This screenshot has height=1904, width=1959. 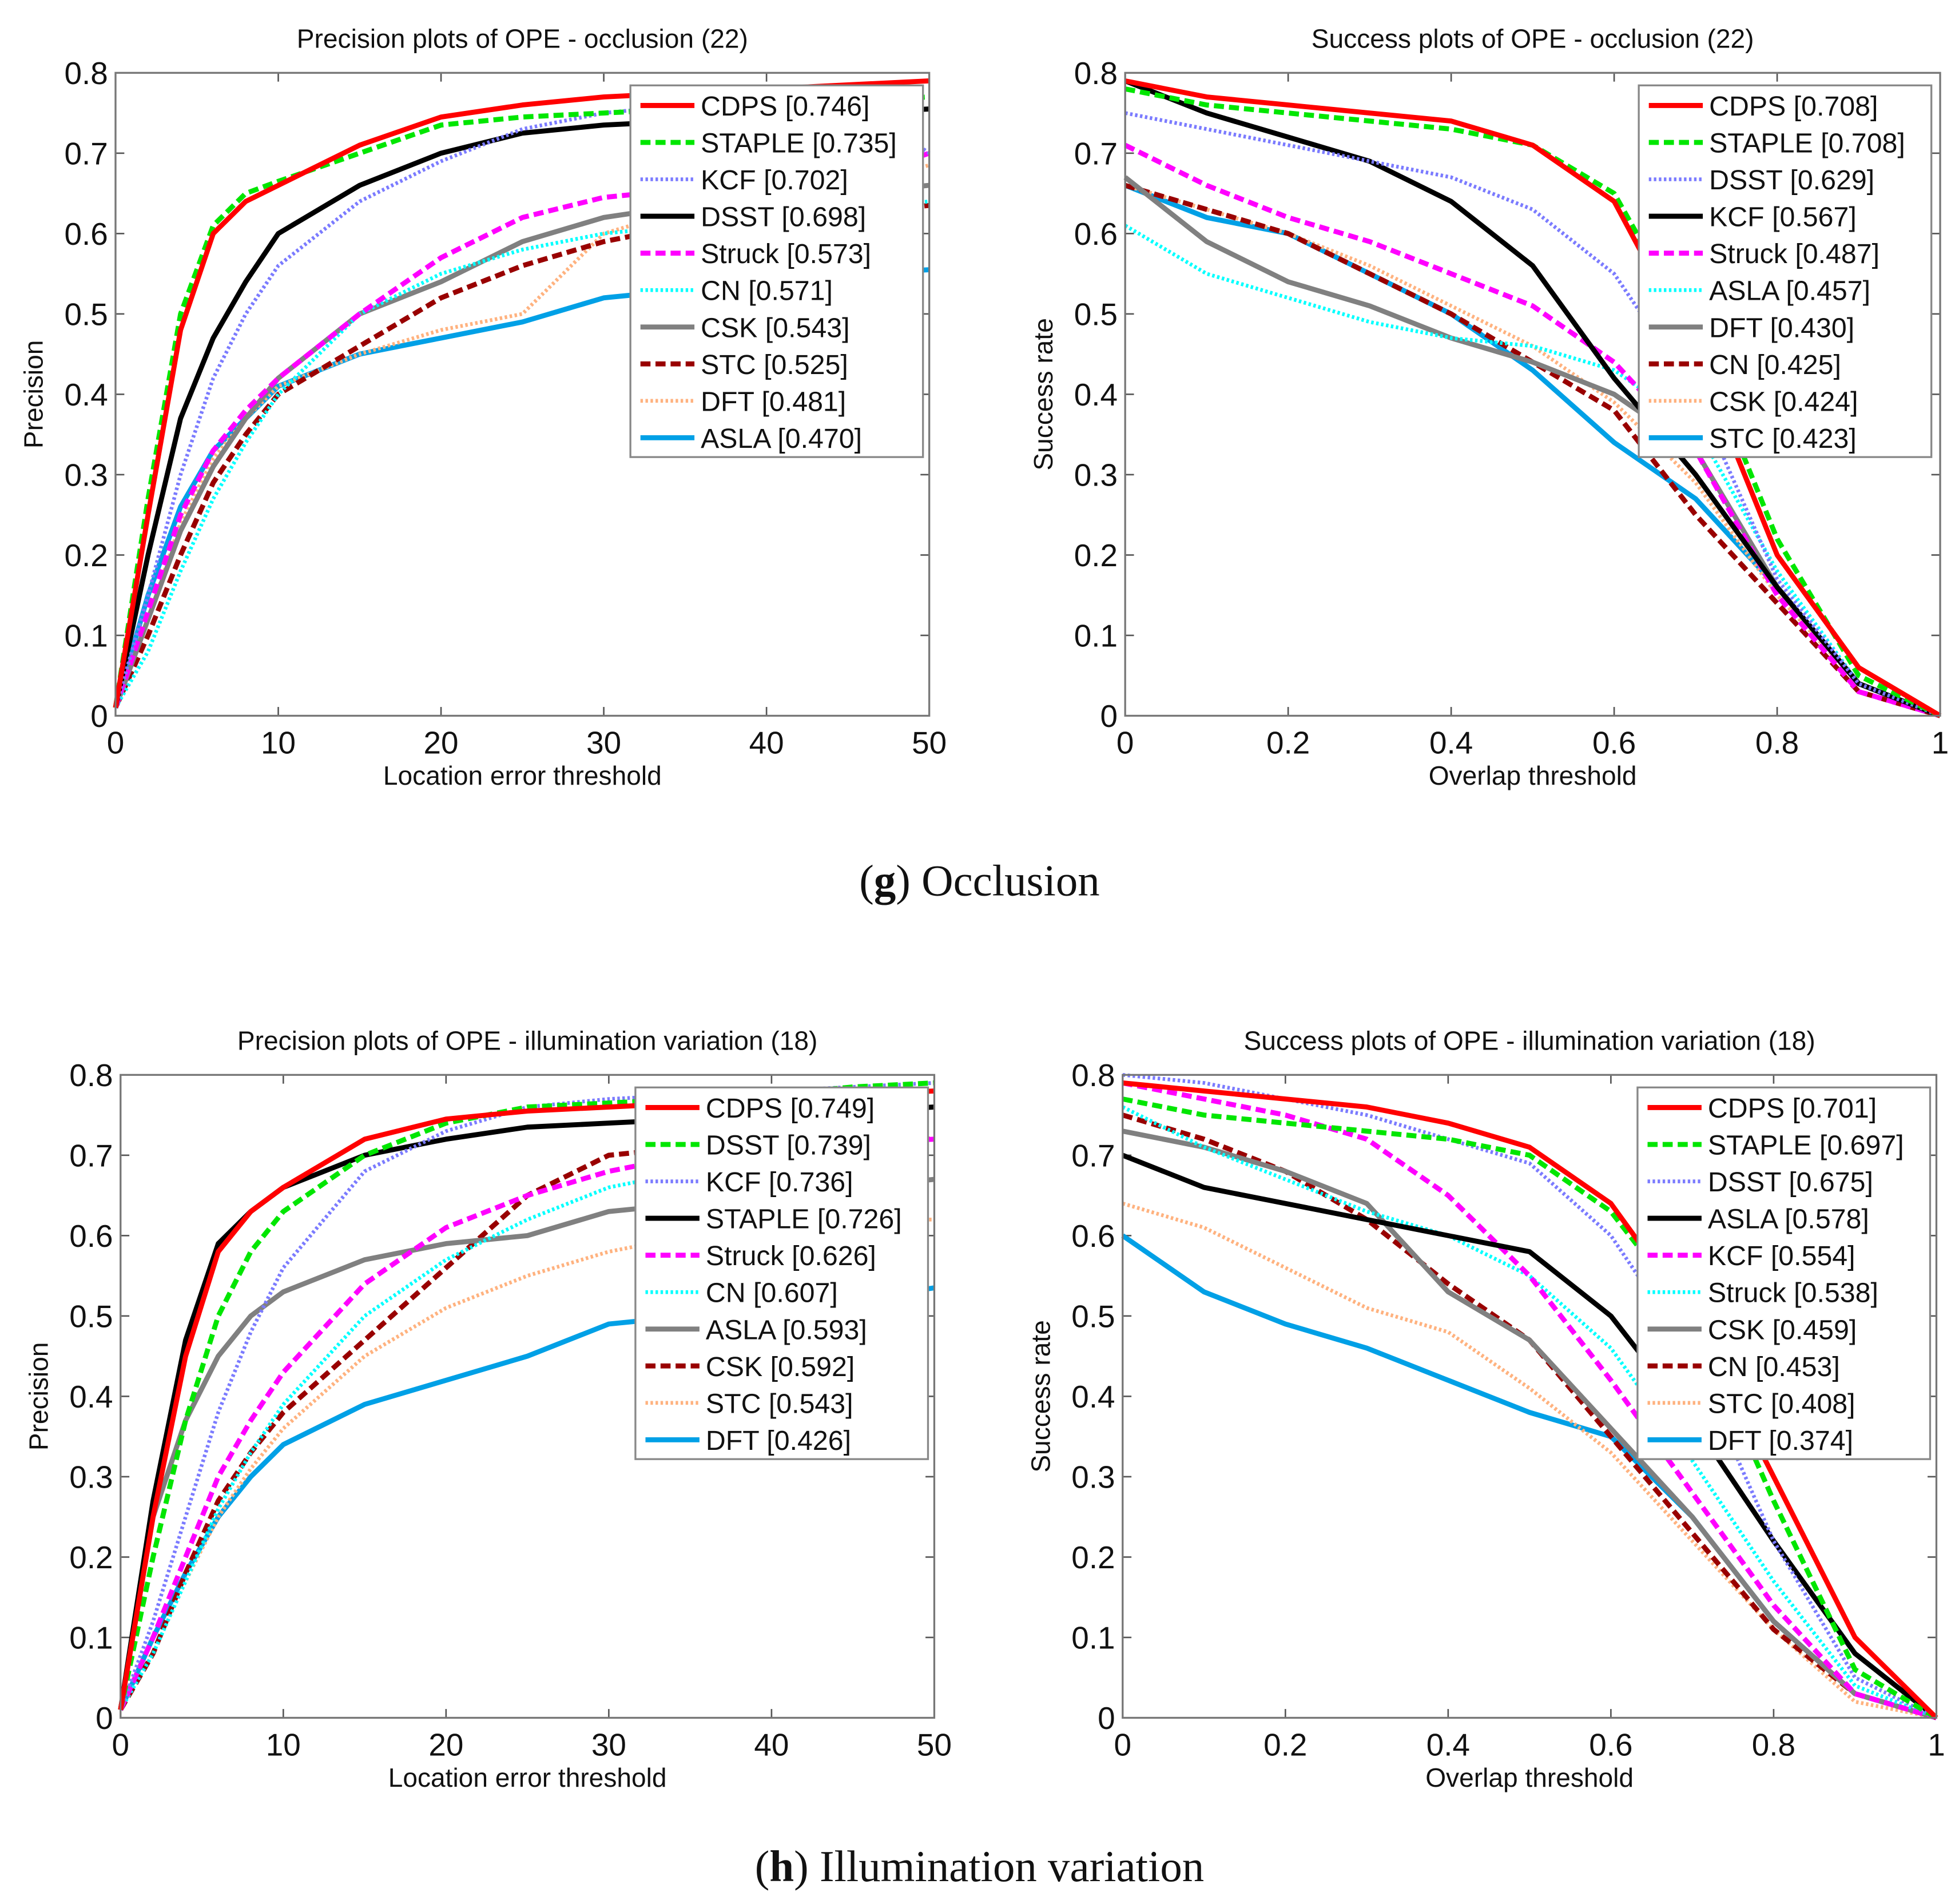 I want to click on caption-occlusion: (g) Occlusion, so click(x=979, y=881).